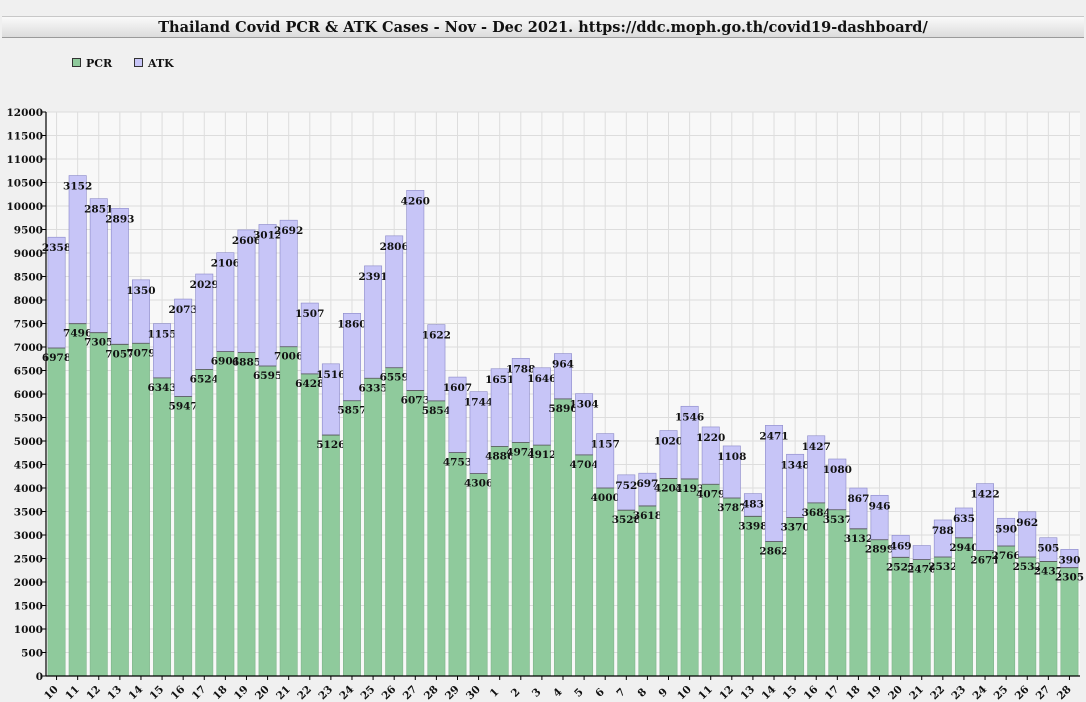 The image size is (1086, 702). Describe the element at coordinates (1069, 560) in the screenshot. I see `atk-value-label: 390` at that location.